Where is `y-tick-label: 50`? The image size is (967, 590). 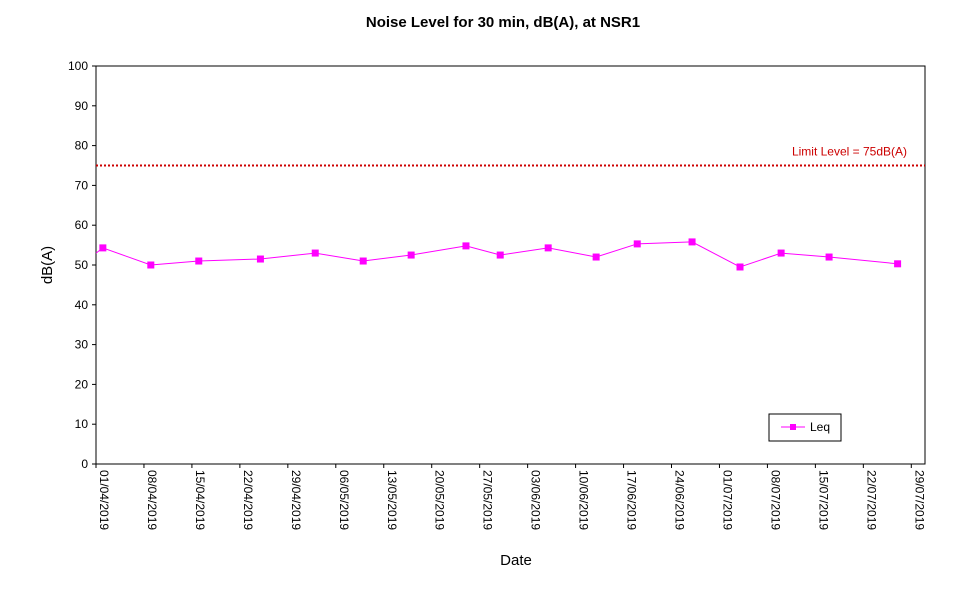
y-tick-label: 50 is located at coordinates (82, 265).